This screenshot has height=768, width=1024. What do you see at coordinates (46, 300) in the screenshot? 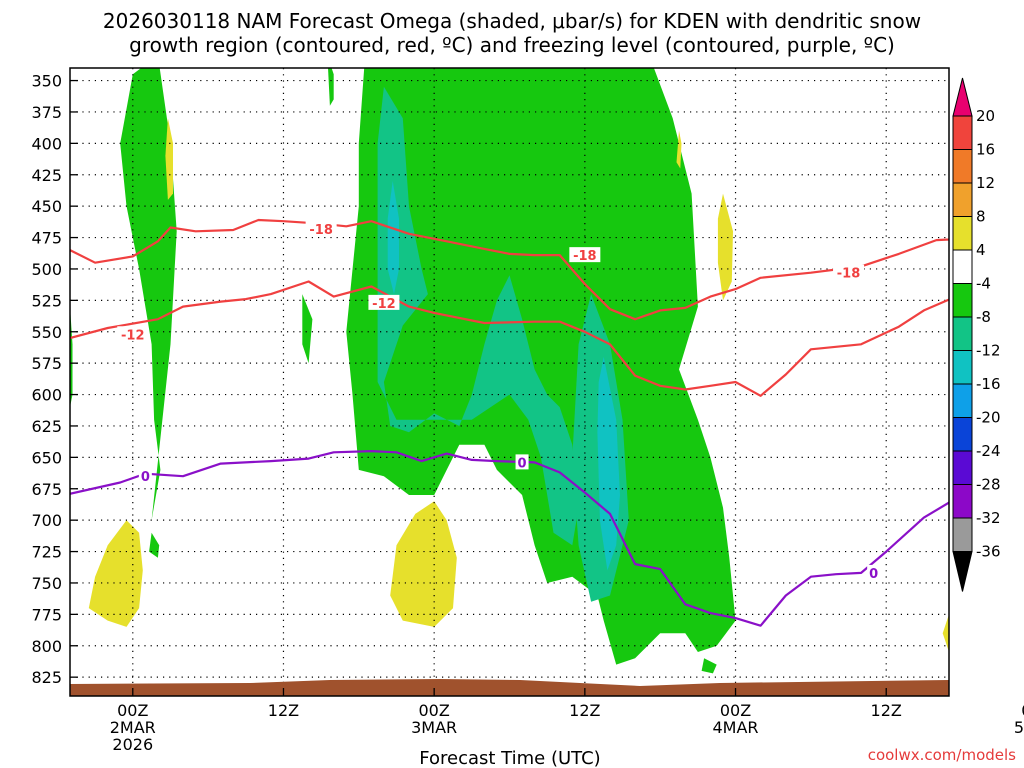
I see `y-tick-label: 525` at bounding box center [46, 300].